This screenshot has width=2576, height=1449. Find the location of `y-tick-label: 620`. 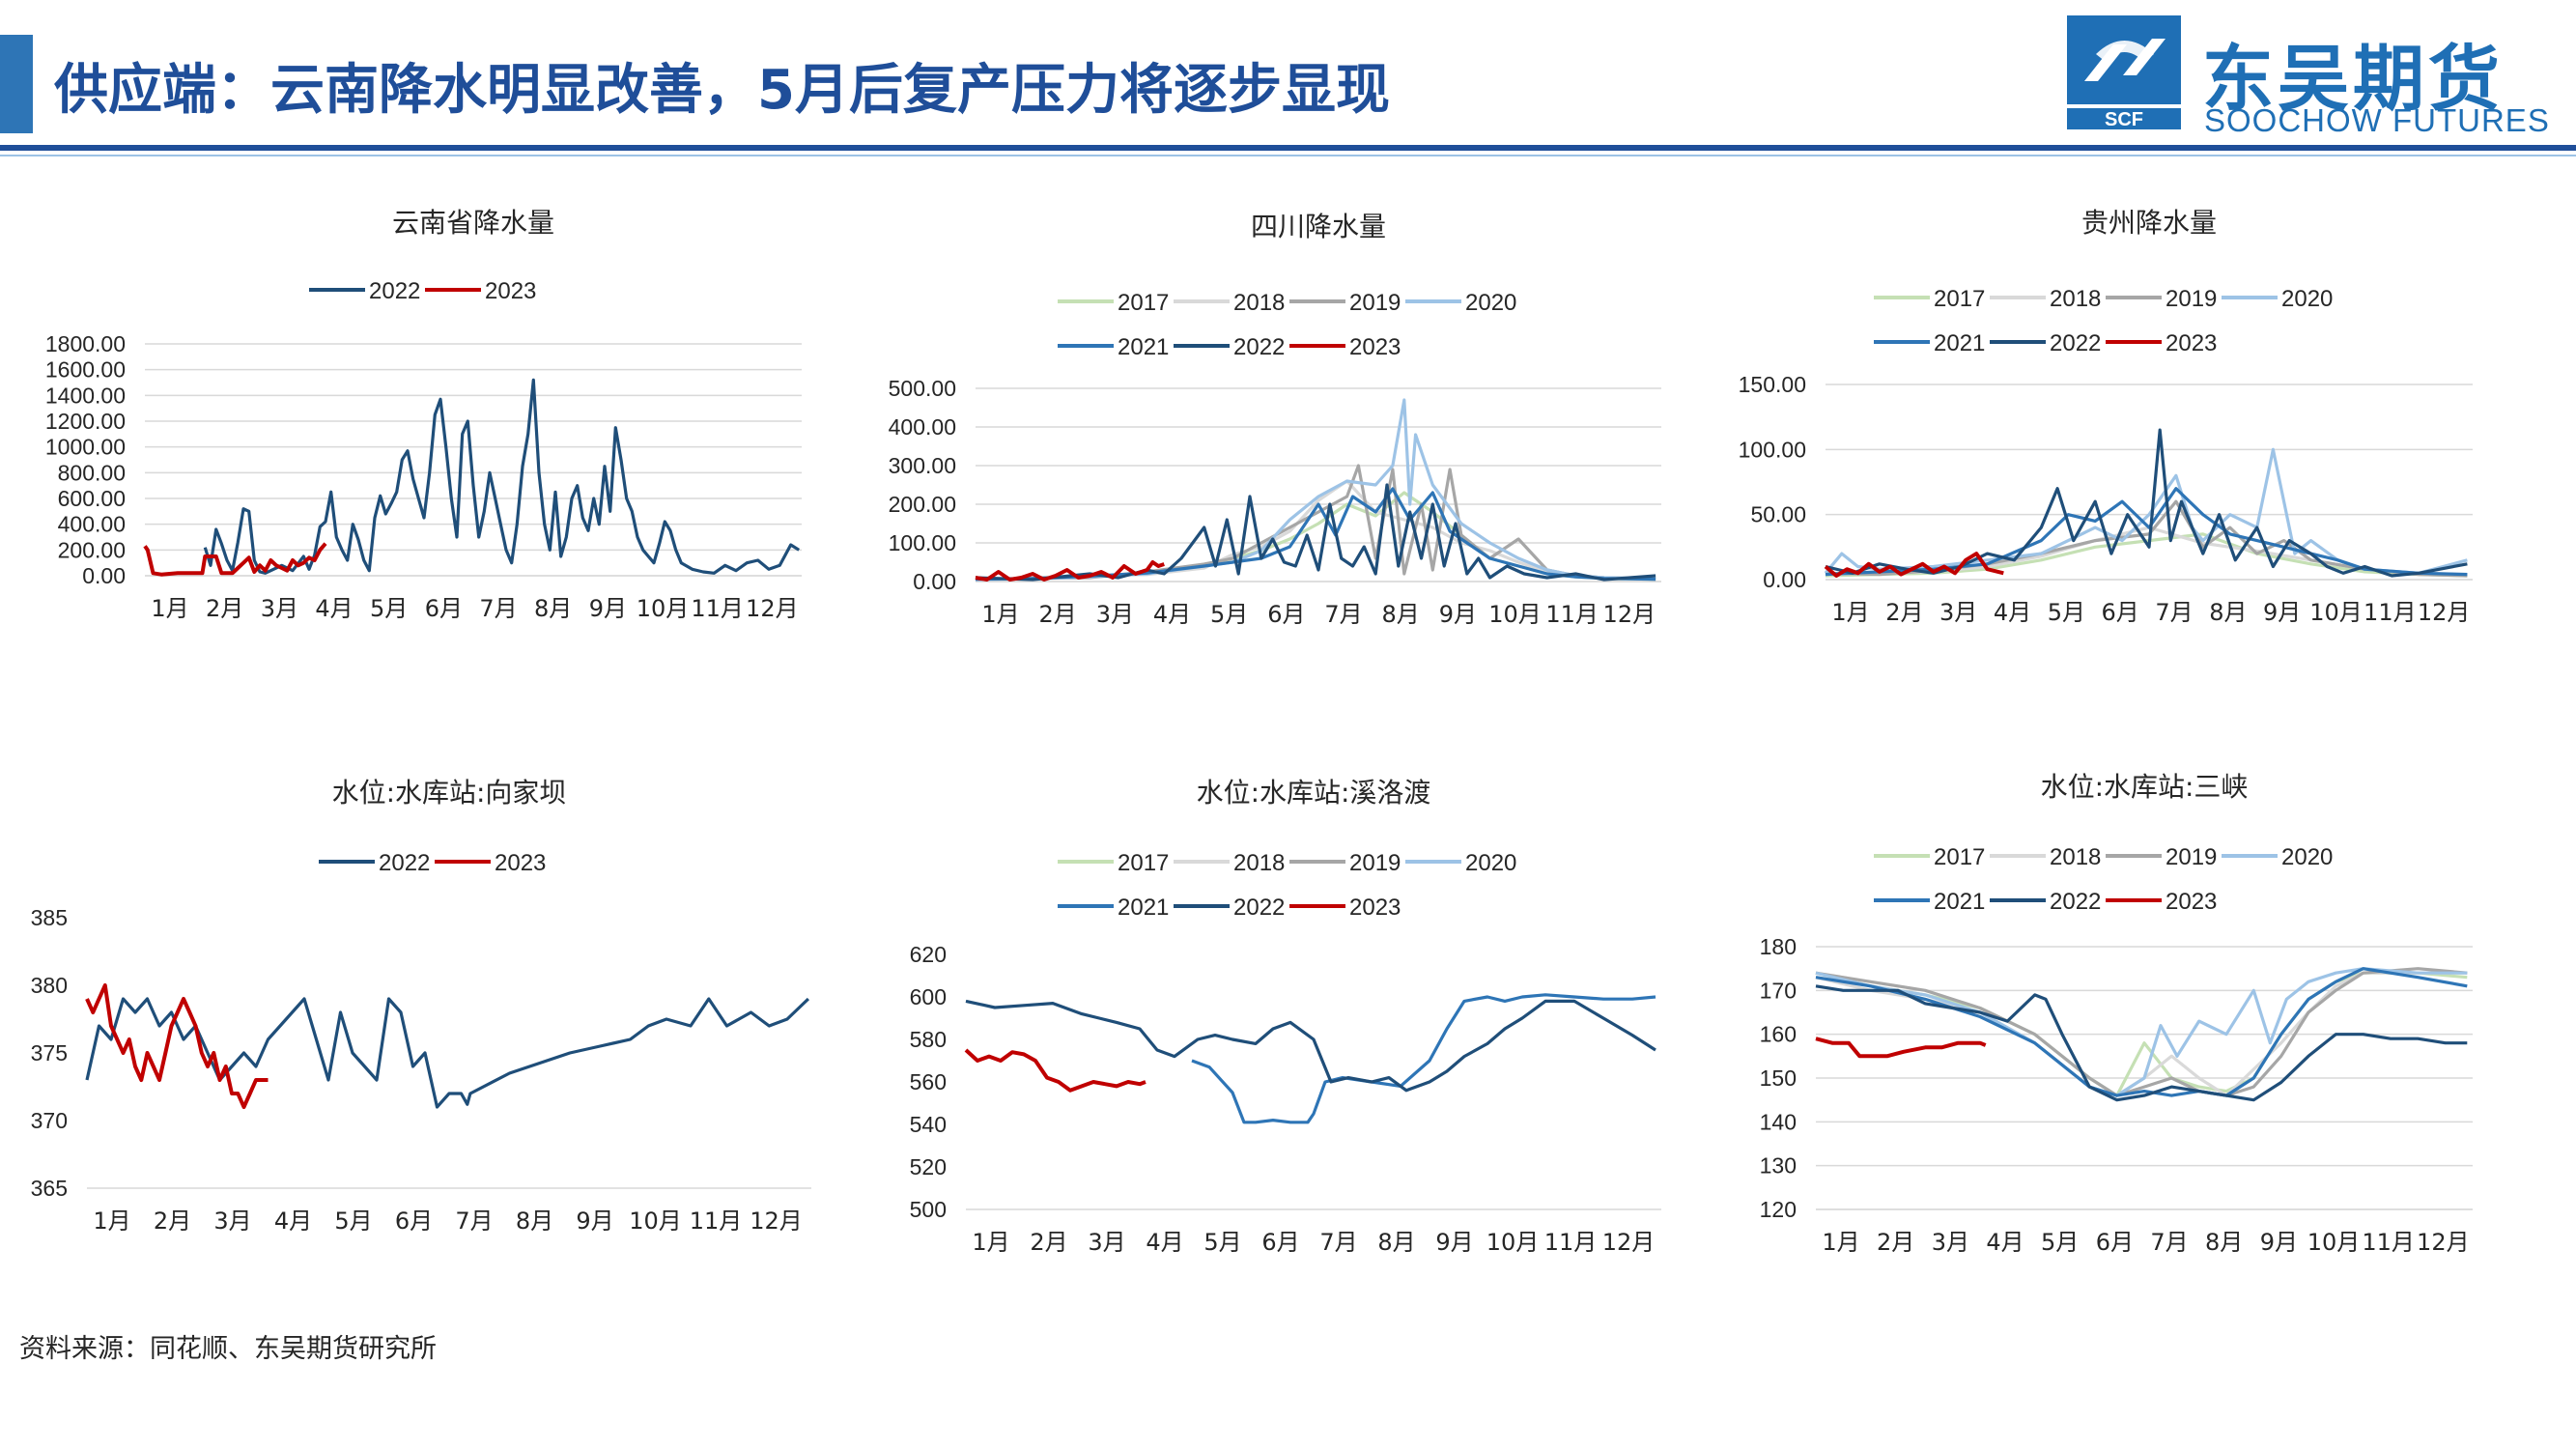

y-tick-label: 620 is located at coordinates (928, 954).